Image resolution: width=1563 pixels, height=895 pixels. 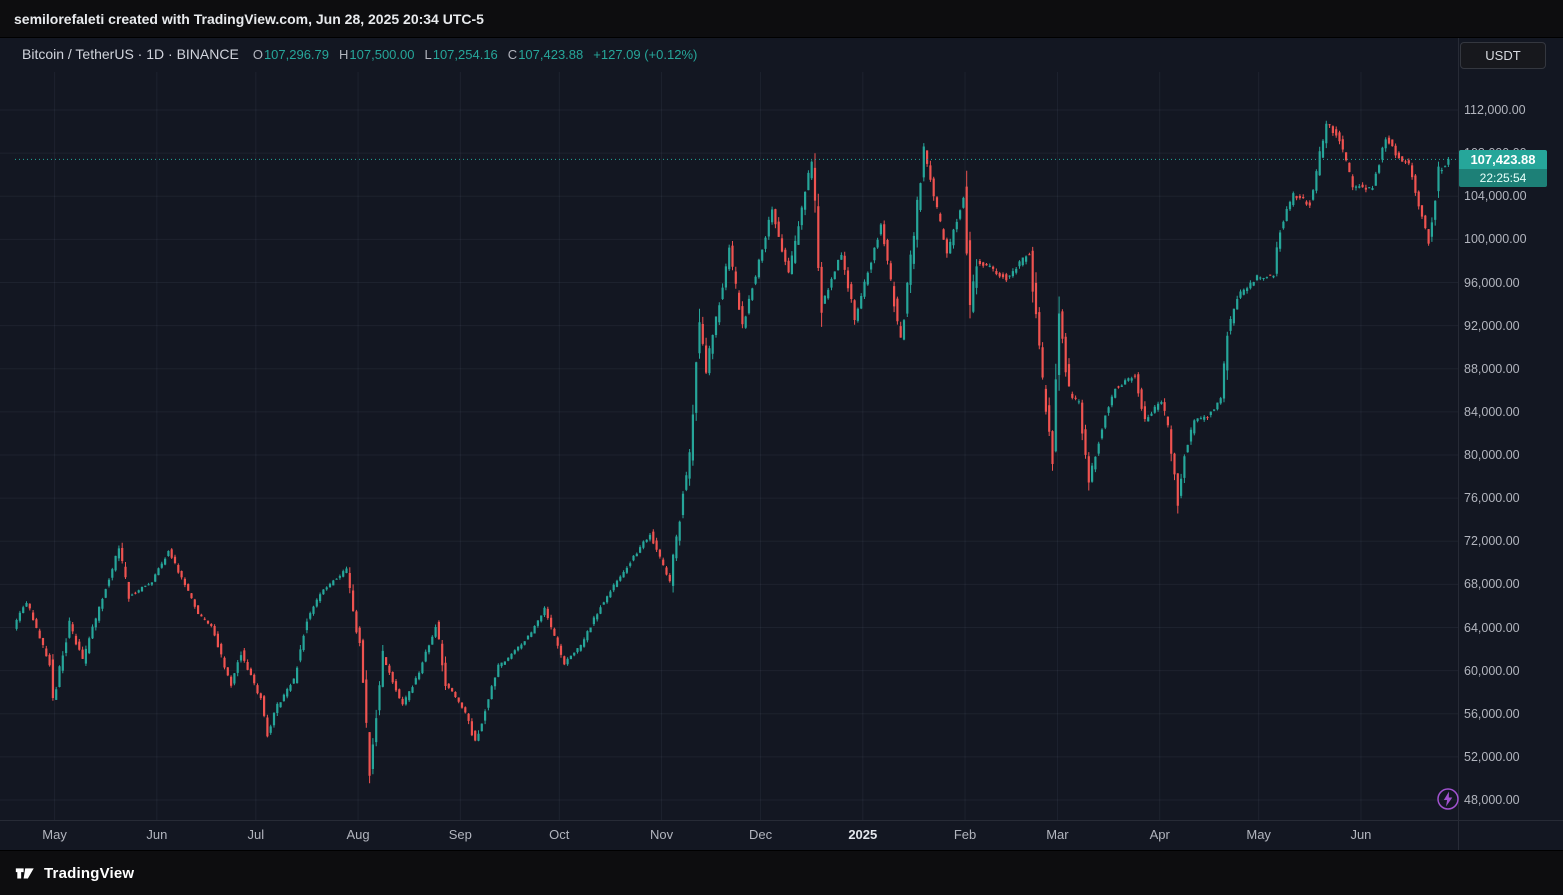 What do you see at coordinates (1492, 800) in the screenshot?
I see `price-axis-label: 48,000.00` at bounding box center [1492, 800].